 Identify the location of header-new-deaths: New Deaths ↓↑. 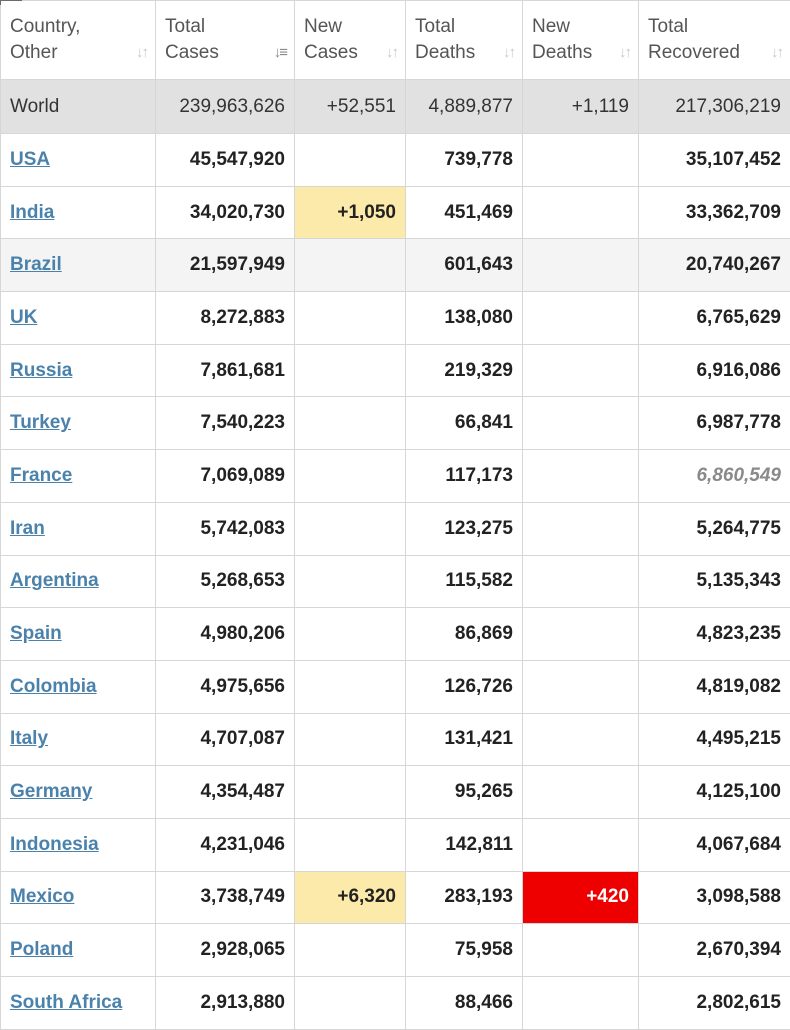
(580, 40).